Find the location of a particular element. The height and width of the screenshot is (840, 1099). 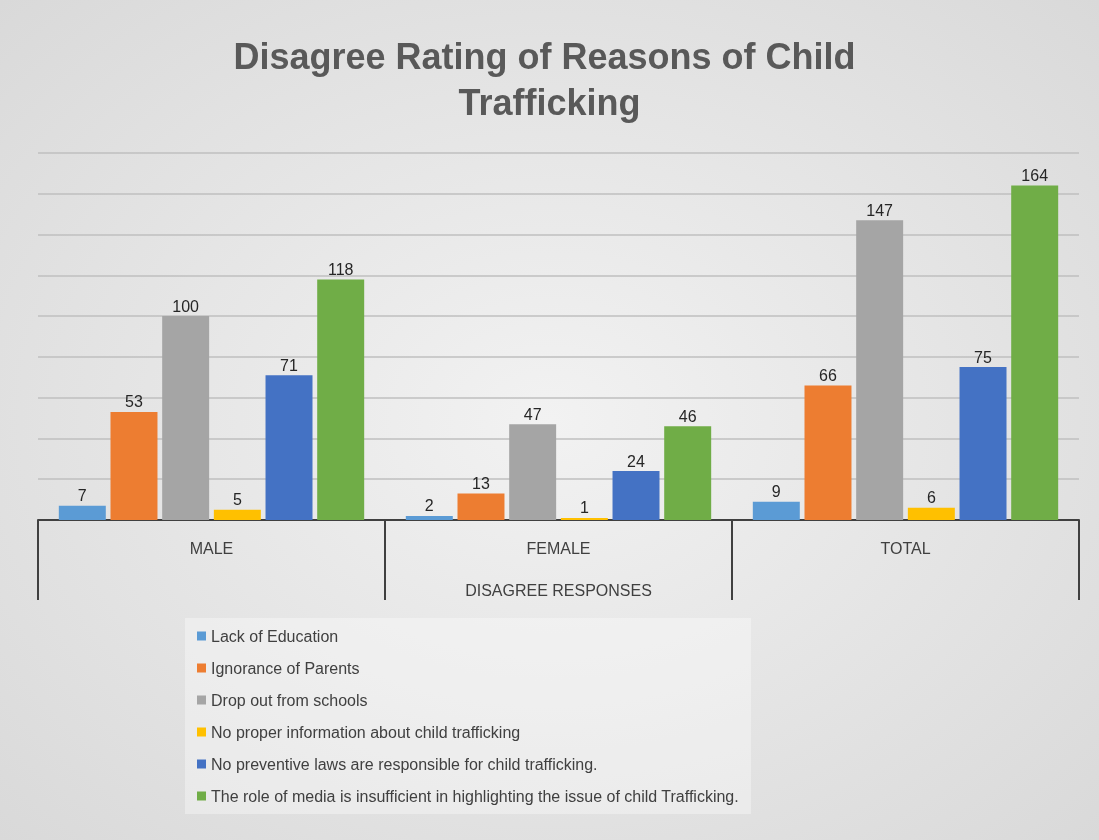

data-label: 66 is located at coordinates (828, 375).